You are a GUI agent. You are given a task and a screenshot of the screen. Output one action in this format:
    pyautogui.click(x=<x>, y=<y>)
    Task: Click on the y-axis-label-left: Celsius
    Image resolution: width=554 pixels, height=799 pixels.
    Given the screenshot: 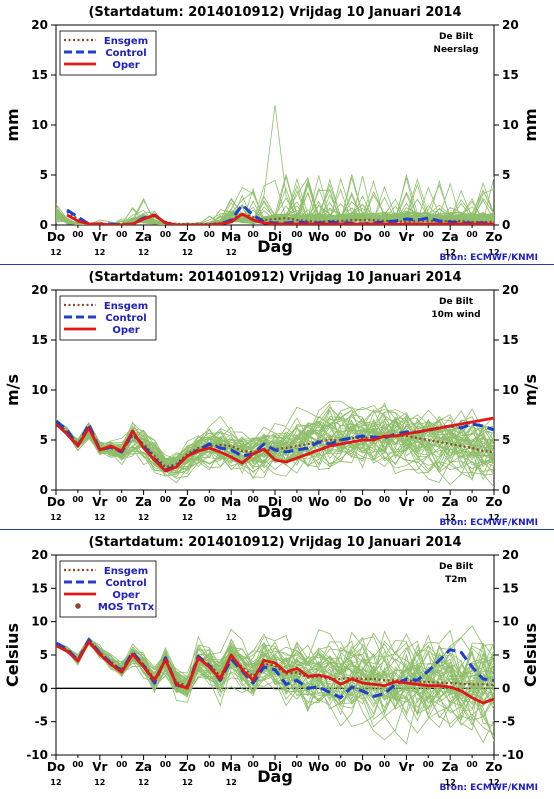 What is the action you would take?
    pyautogui.click(x=12, y=655)
    